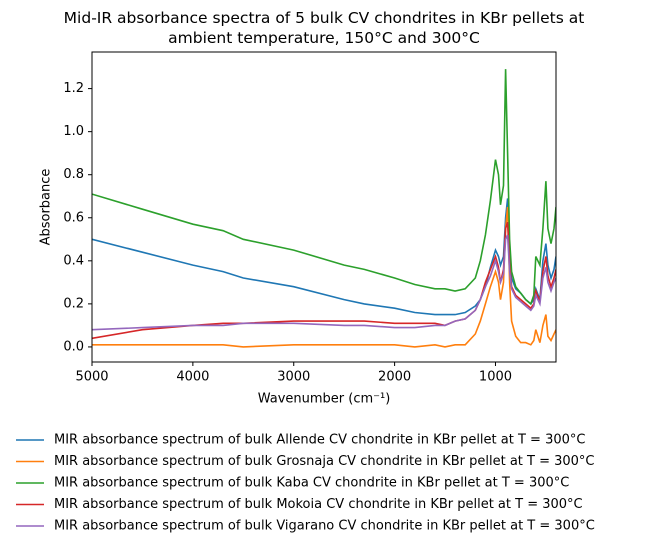 The height and width of the screenshot is (548, 647). Describe the element at coordinates (73, 260) in the screenshot. I see `y-tick-label: 0.4` at that location.